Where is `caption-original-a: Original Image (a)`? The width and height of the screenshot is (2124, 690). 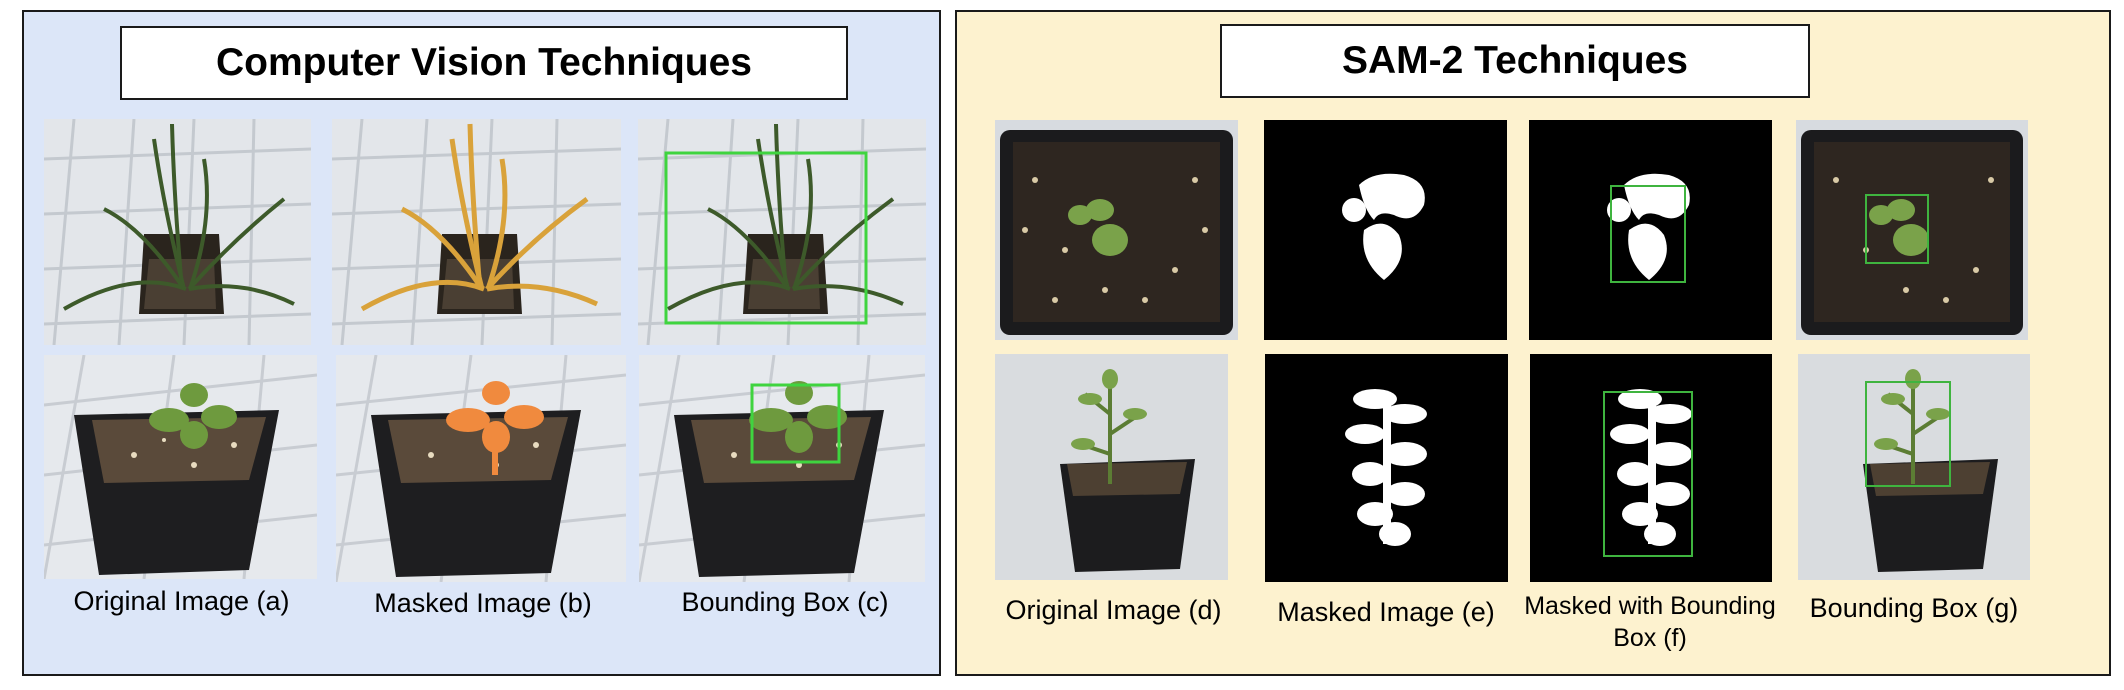 caption-original-a: Original Image (a) is located at coordinates (181, 601).